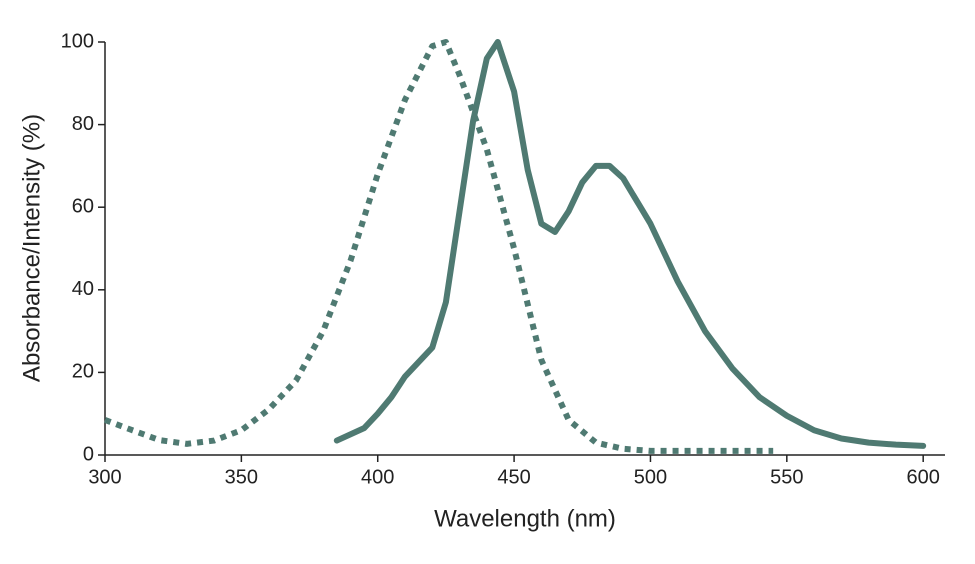 This screenshot has width=975, height=564. Describe the element at coordinates (77, 41) in the screenshot. I see `y-tick-label: 100` at that location.